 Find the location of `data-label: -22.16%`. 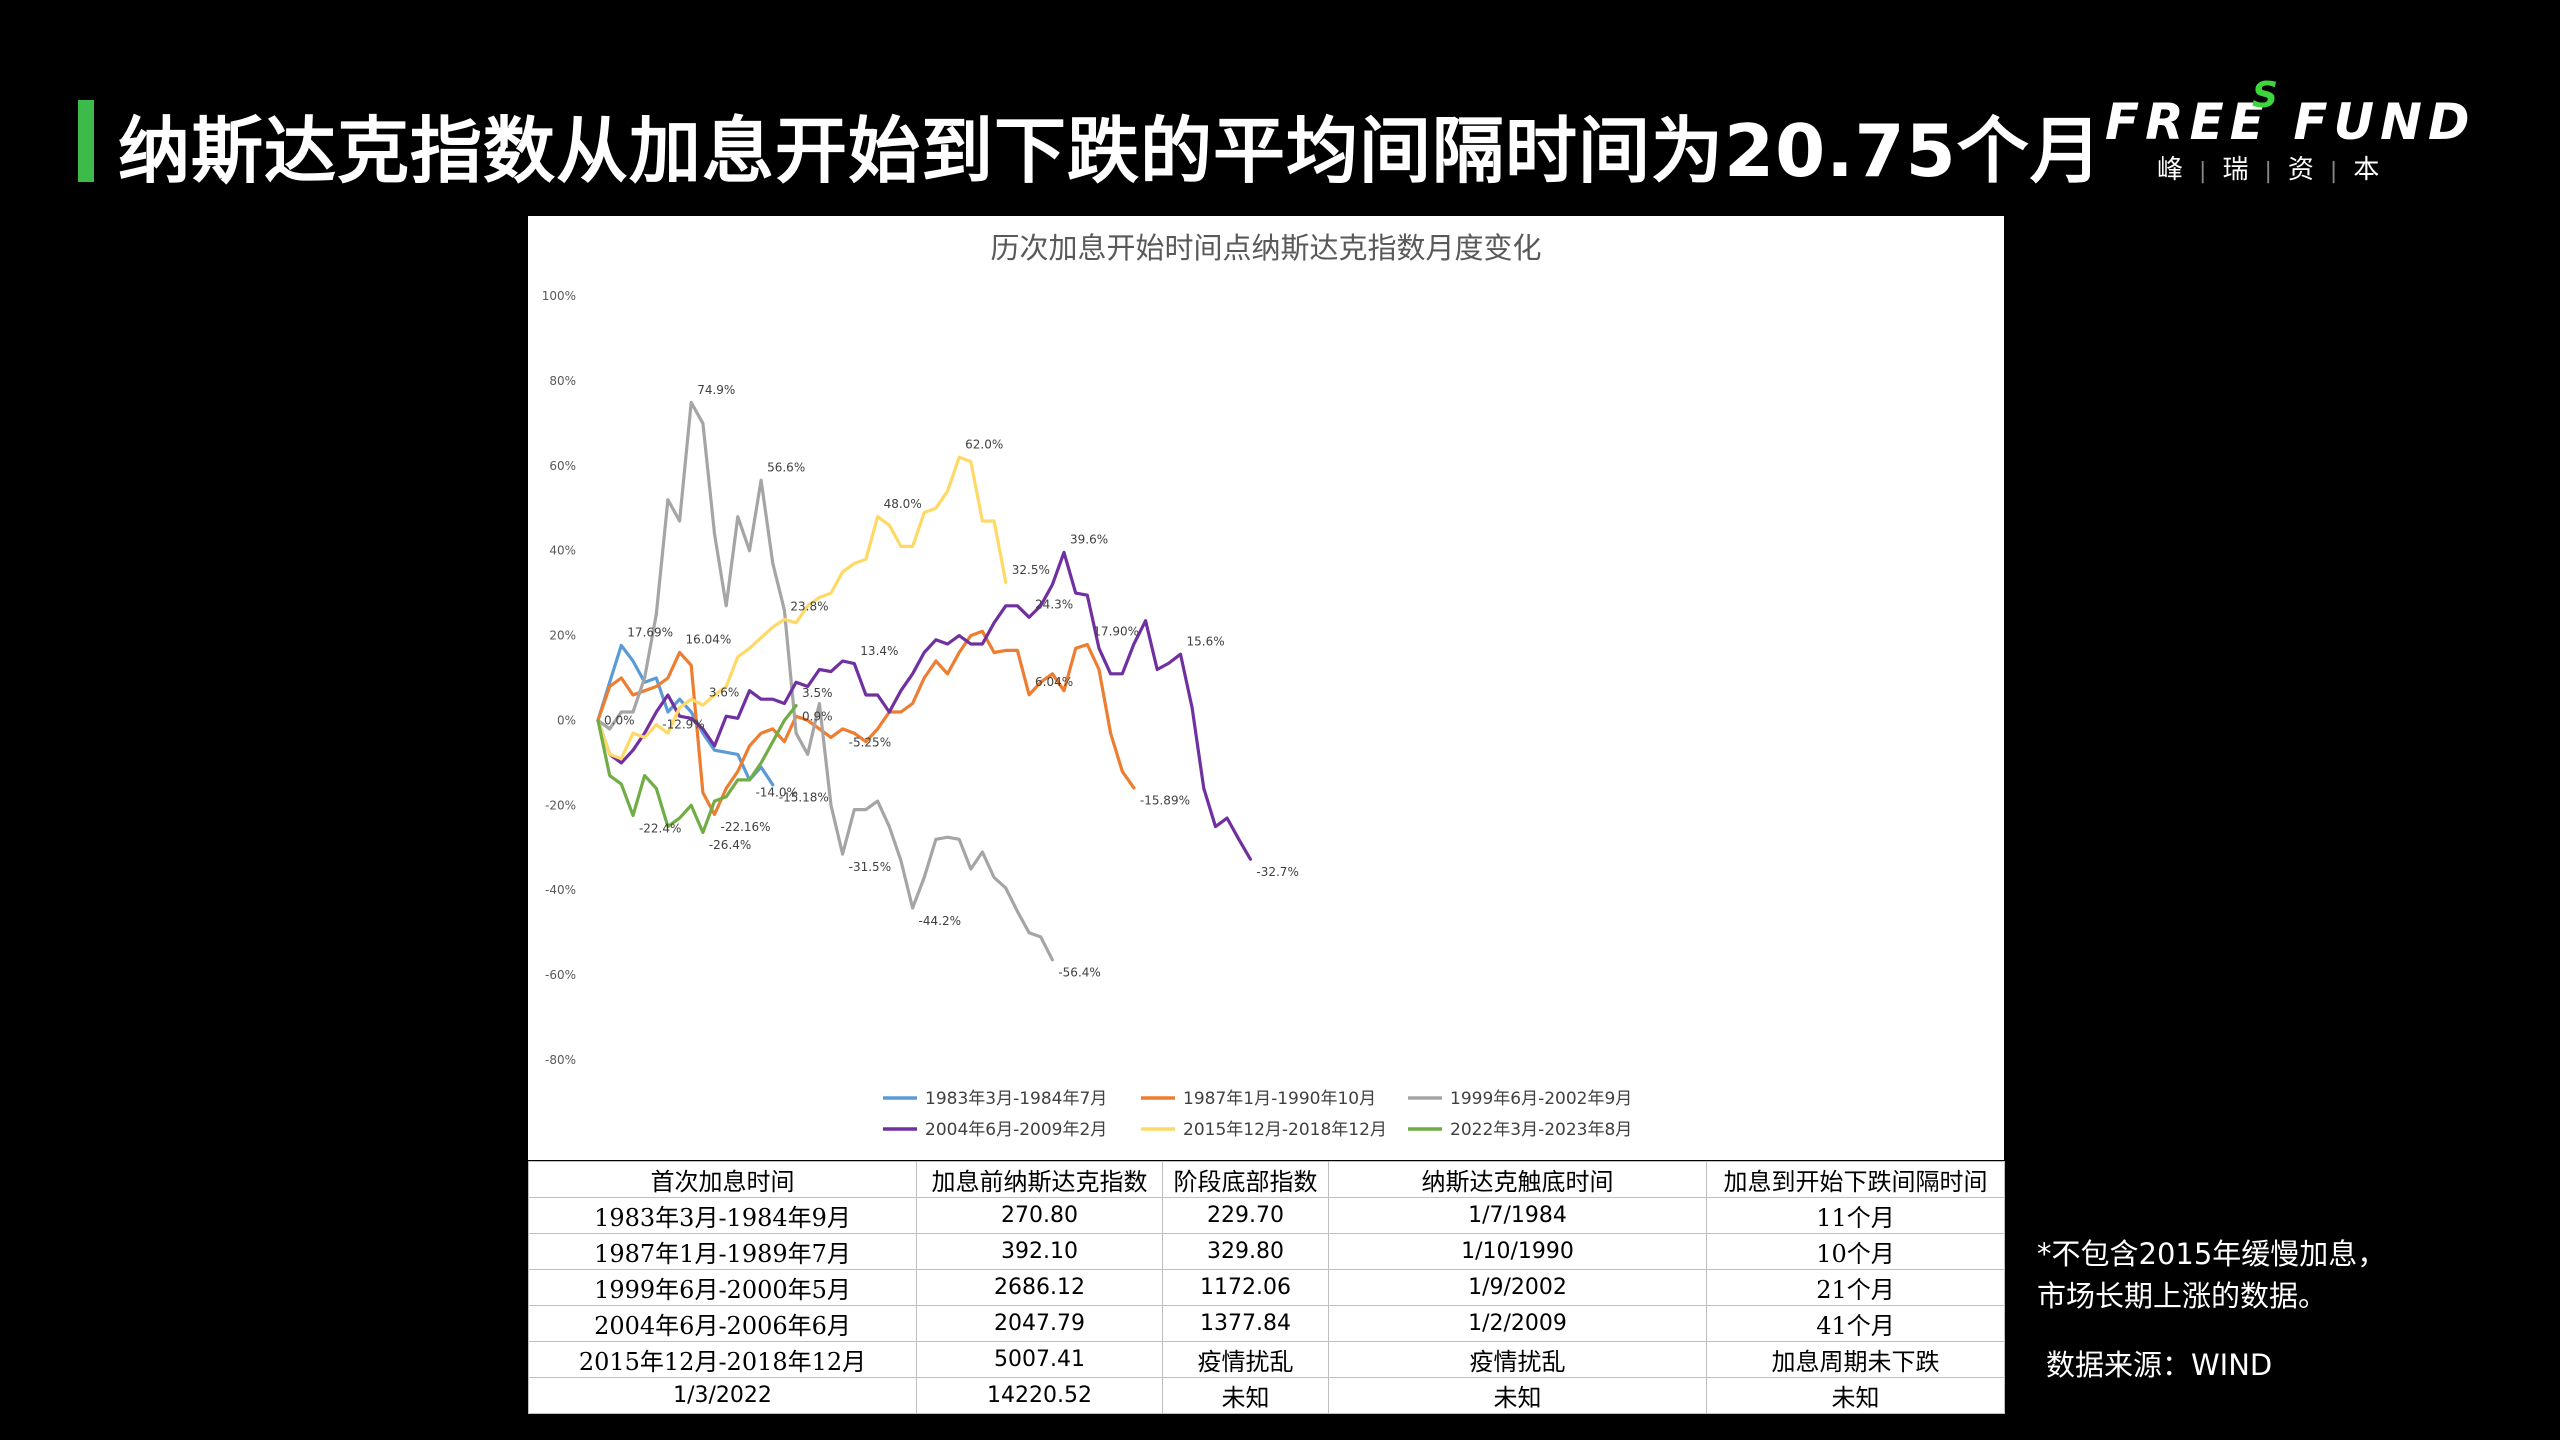

data-label: -22.16% is located at coordinates (746, 827).